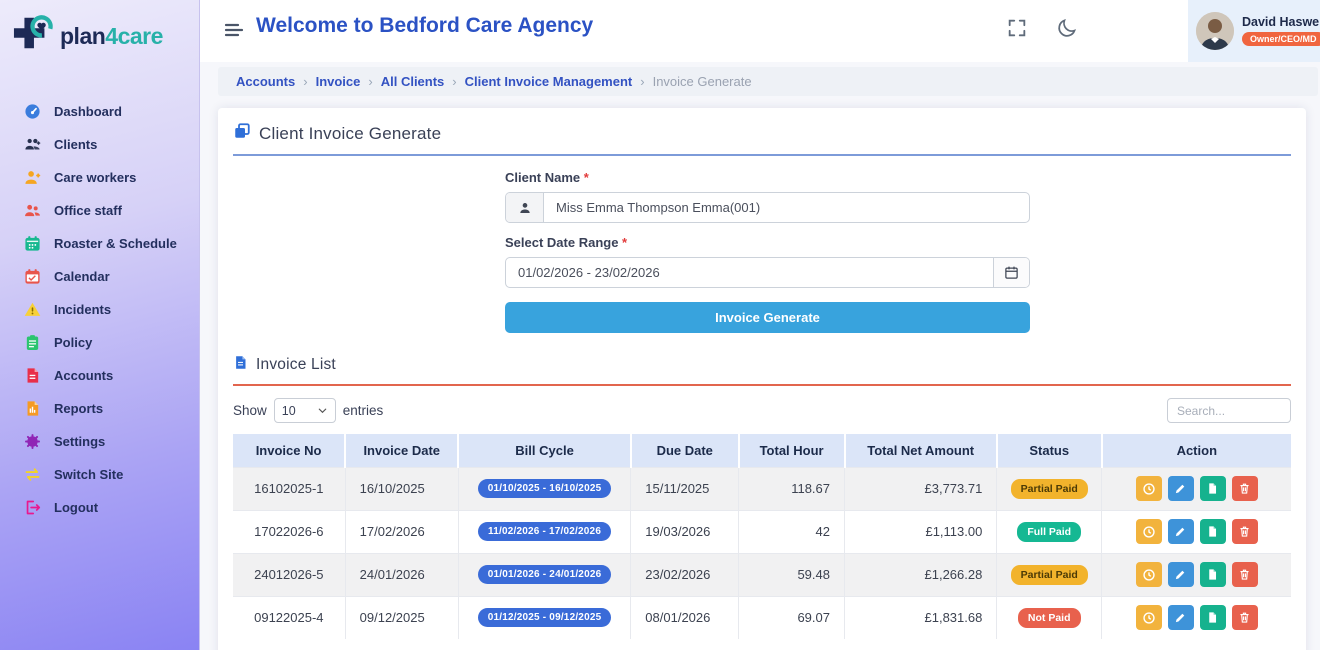 This screenshot has width=1320, height=650. What do you see at coordinates (250, 410) in the screenshot?
I see `show-label: Show` at bounding box center [250, 410].